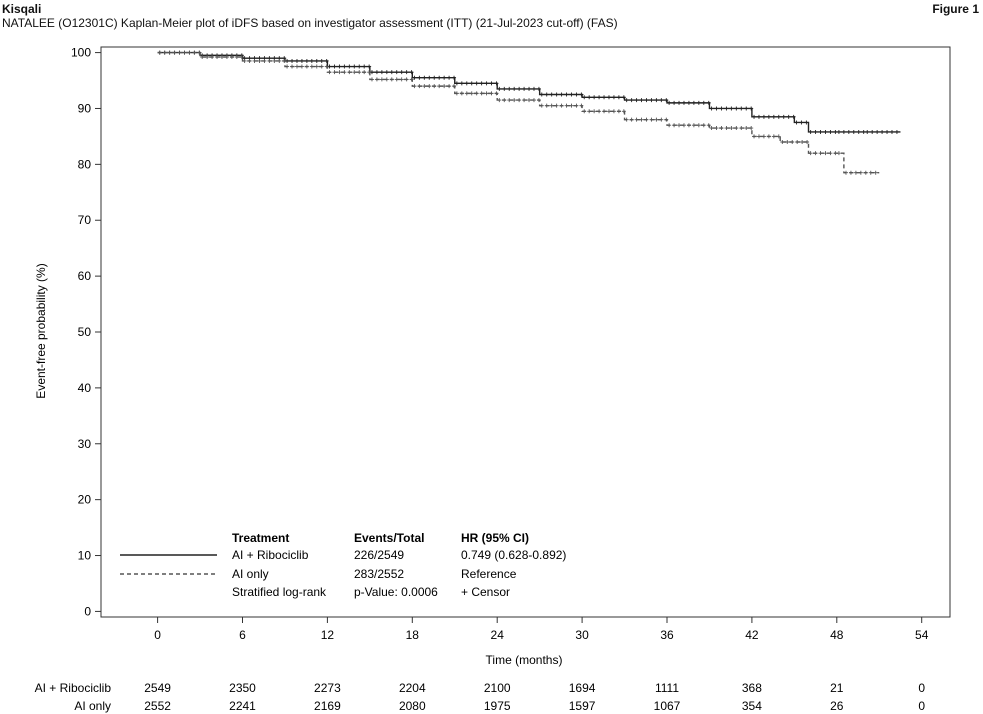 The width and height of the screenshot is (983, 714). I want to click on legend-events-ribociclib: 226/2549, so click(379, 555).